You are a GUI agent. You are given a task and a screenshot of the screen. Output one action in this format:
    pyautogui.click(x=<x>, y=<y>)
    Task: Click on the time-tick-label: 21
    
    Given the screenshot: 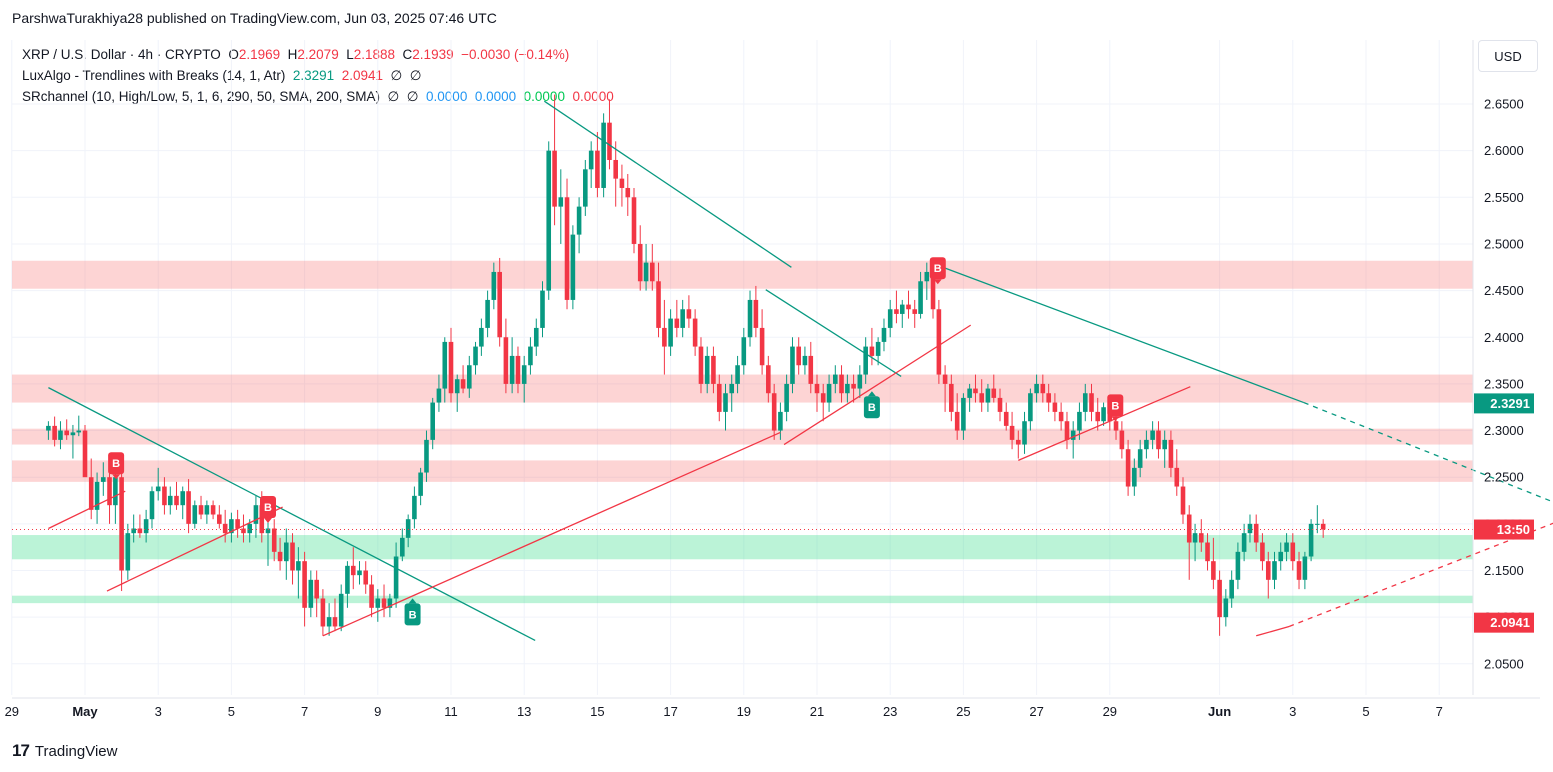 What is the action you would take?
    pyautogui.click(x=817, y=711)
    